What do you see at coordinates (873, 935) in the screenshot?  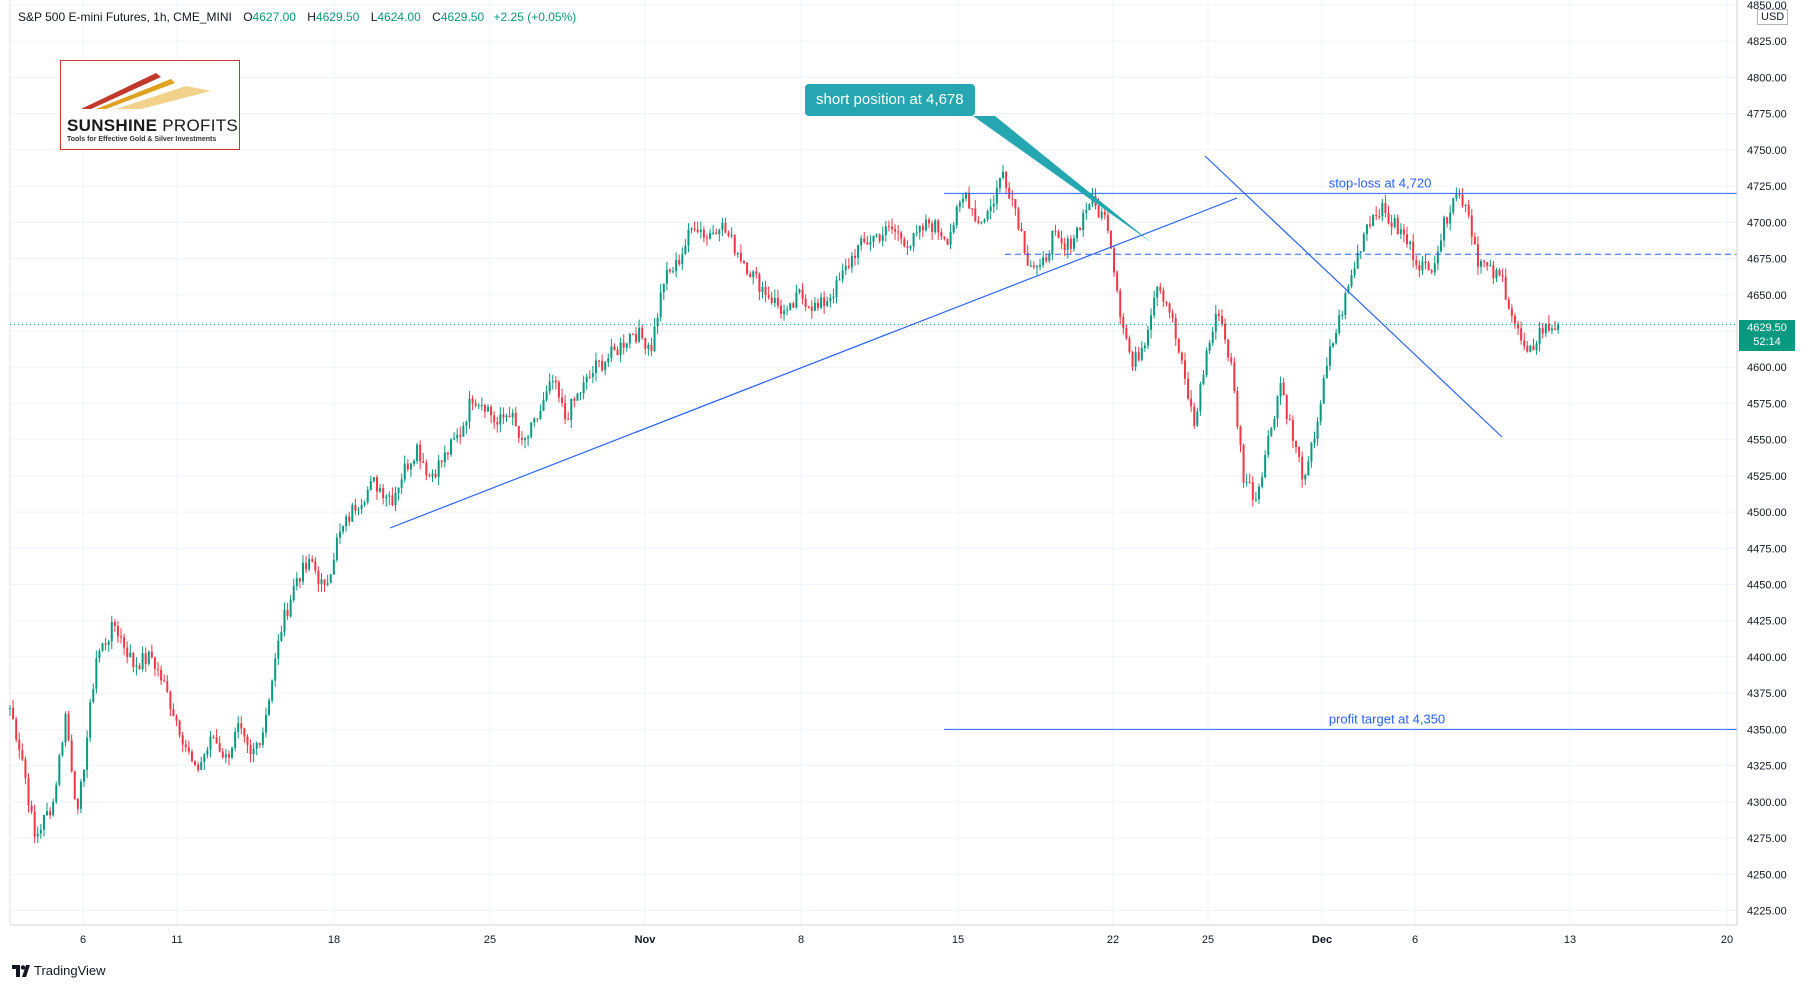 I see `time-axis: 6 11 18 25 Nov 8 15 22 25 Dec 6 13 20` at bounding box center [873, 935].